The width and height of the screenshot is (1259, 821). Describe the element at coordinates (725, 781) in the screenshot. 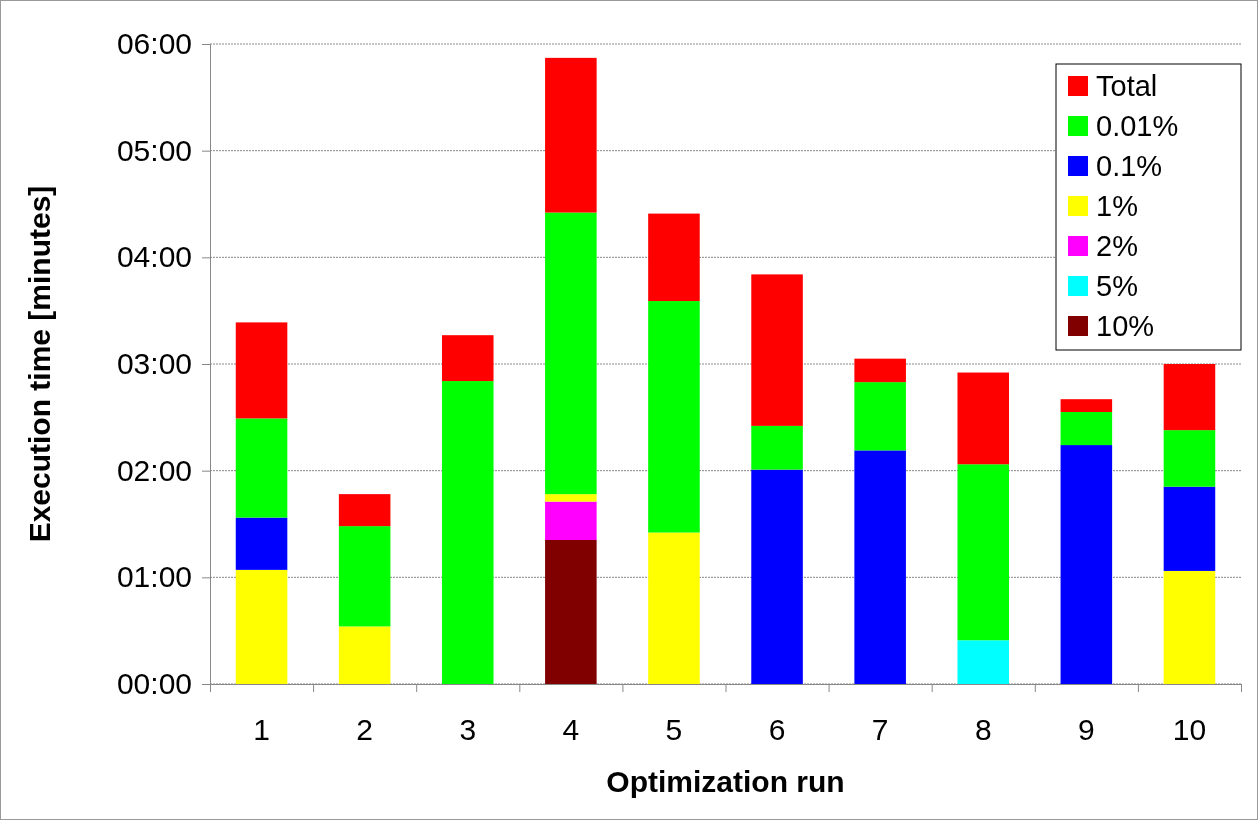

I see `x-axis-title: Optimization run` at that location.